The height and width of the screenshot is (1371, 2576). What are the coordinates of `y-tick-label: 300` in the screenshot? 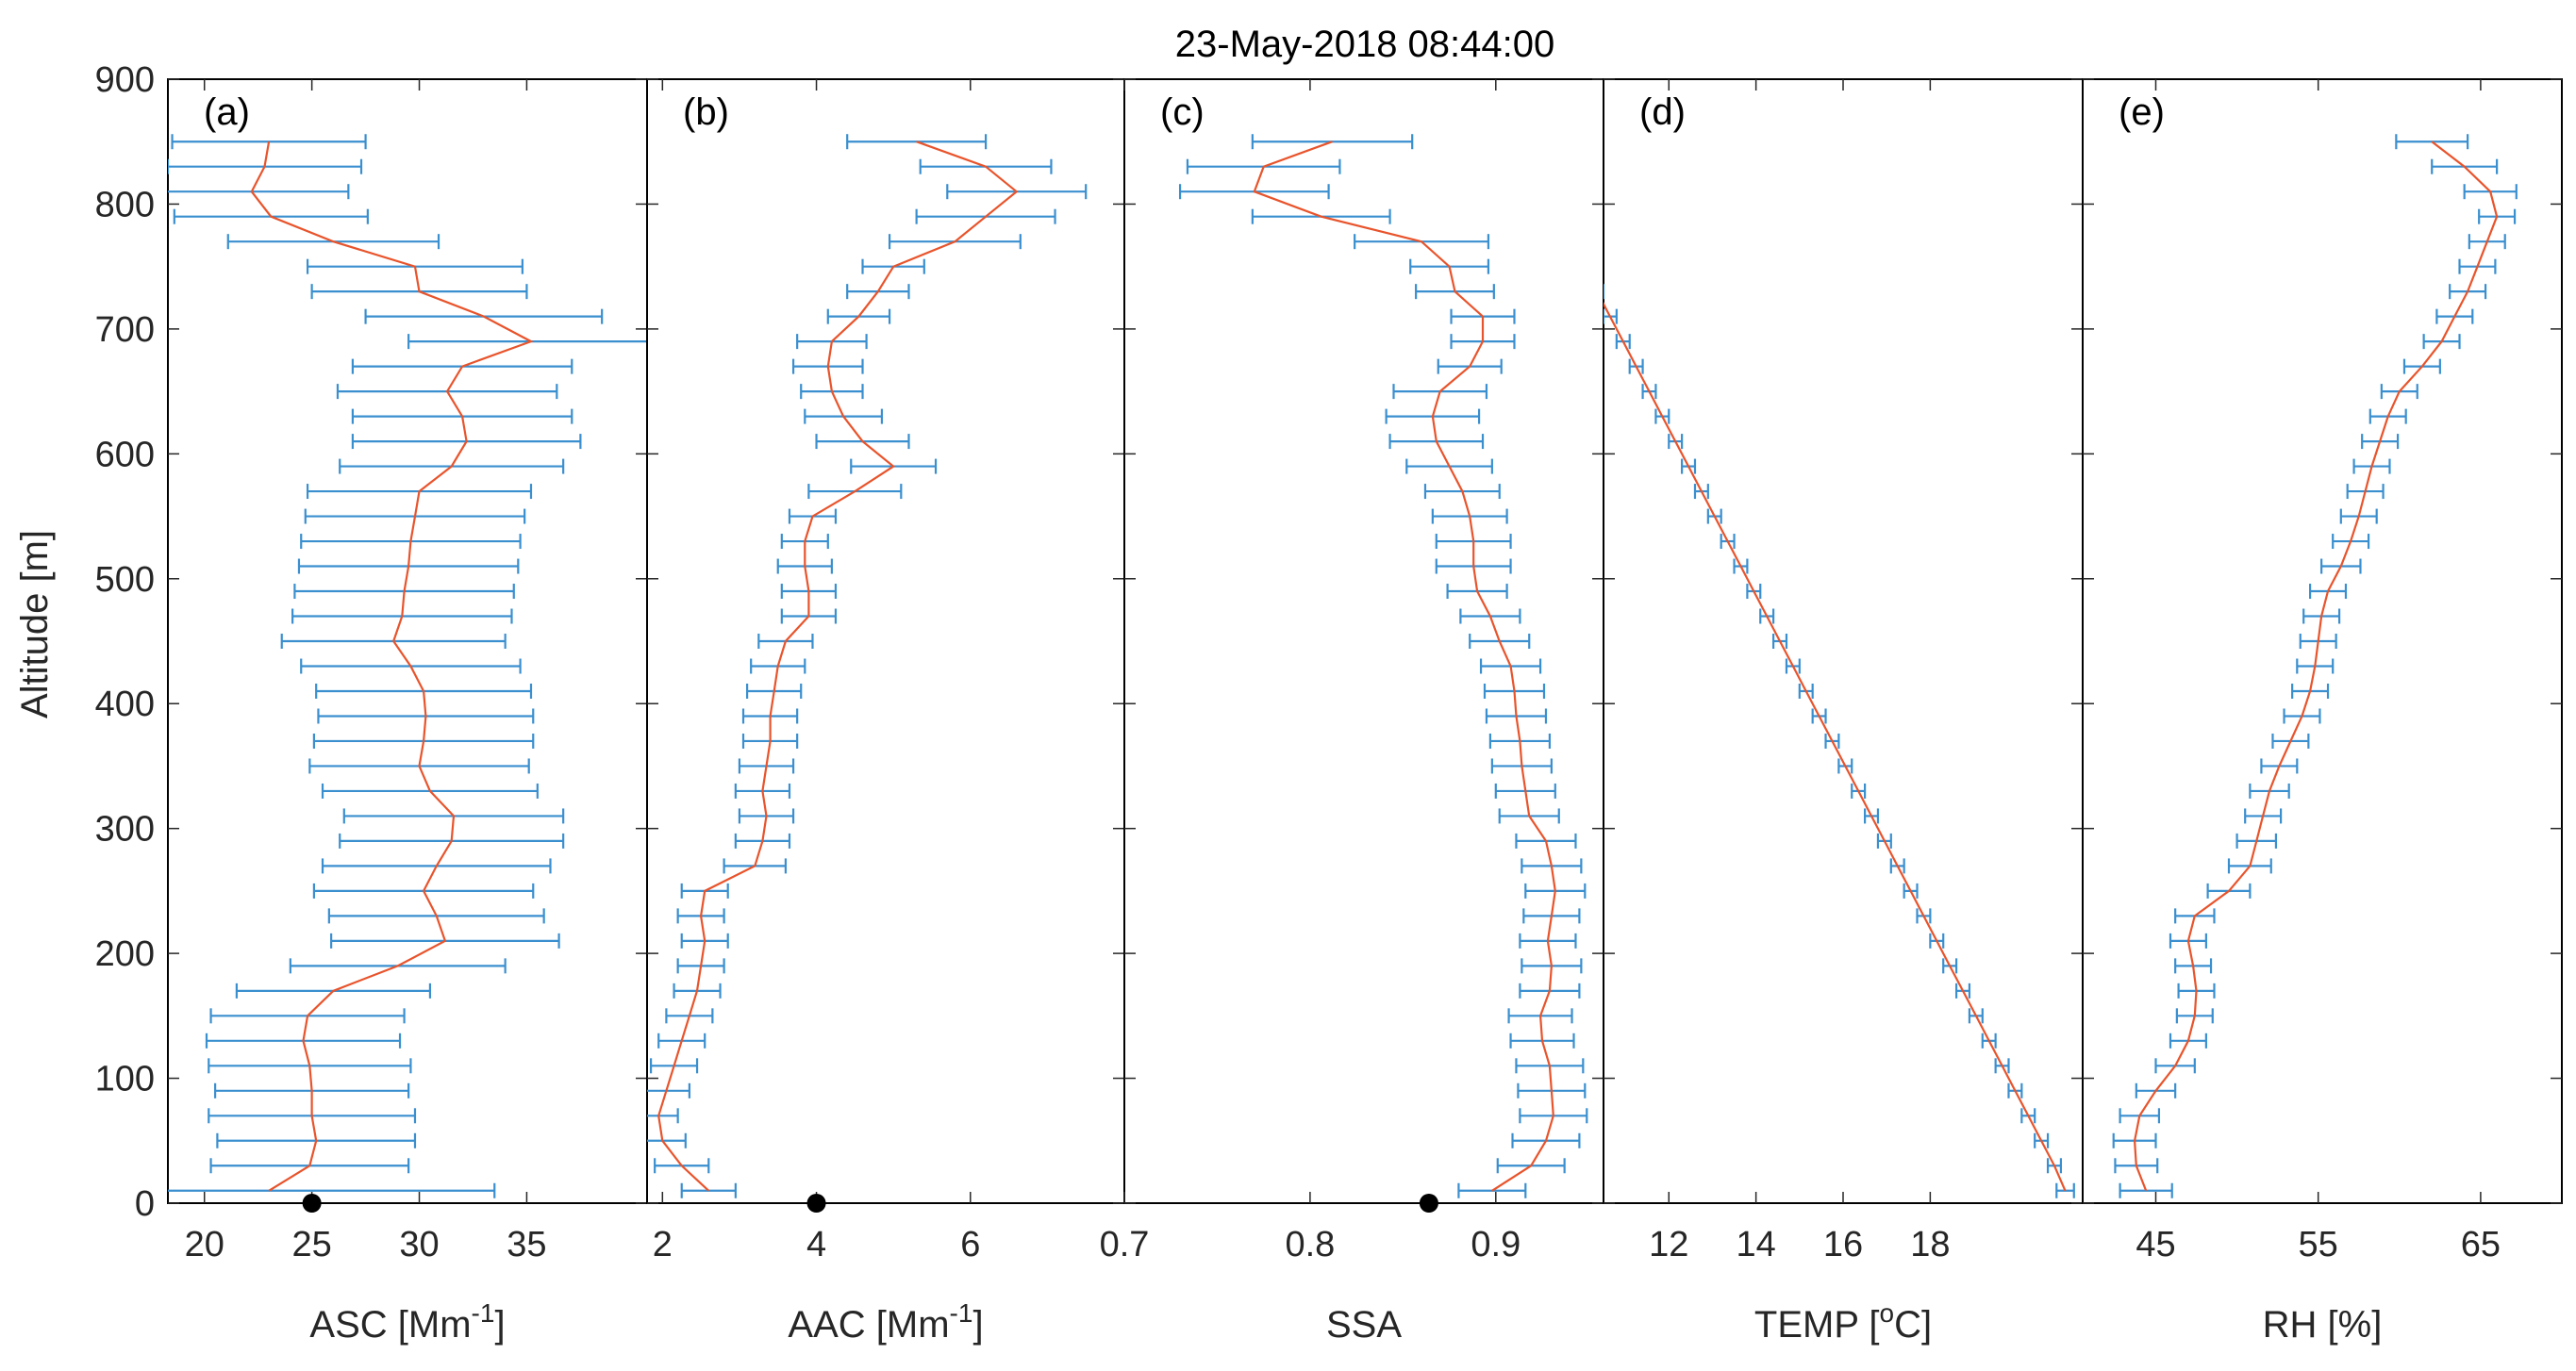 It's located at (125, 830).